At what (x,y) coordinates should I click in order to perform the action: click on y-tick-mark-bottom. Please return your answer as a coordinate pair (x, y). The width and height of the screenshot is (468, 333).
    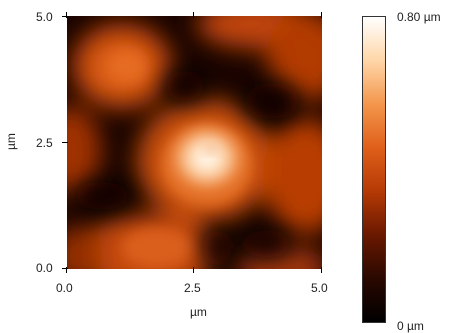
    Looking at the image, I should click on (65, 268).